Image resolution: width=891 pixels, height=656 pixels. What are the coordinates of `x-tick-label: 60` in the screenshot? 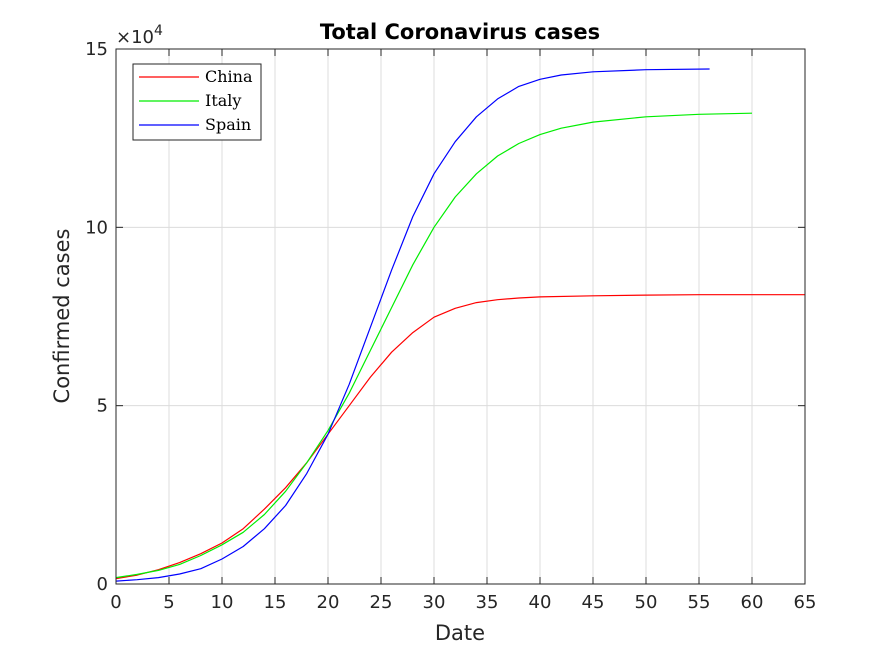 It's located at (752, 602).